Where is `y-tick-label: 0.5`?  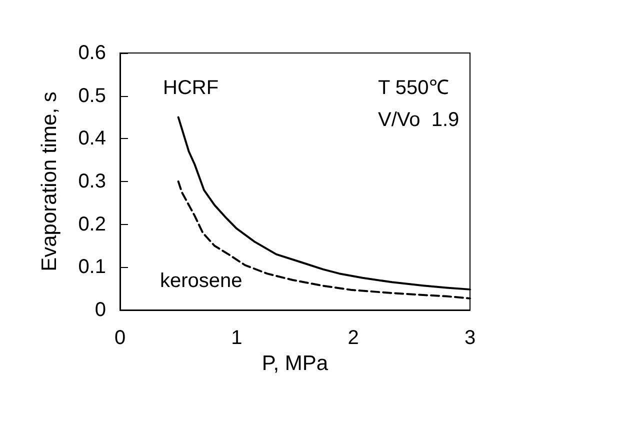
y-tick-label: 0.5 is located at coordinates (92, 95).